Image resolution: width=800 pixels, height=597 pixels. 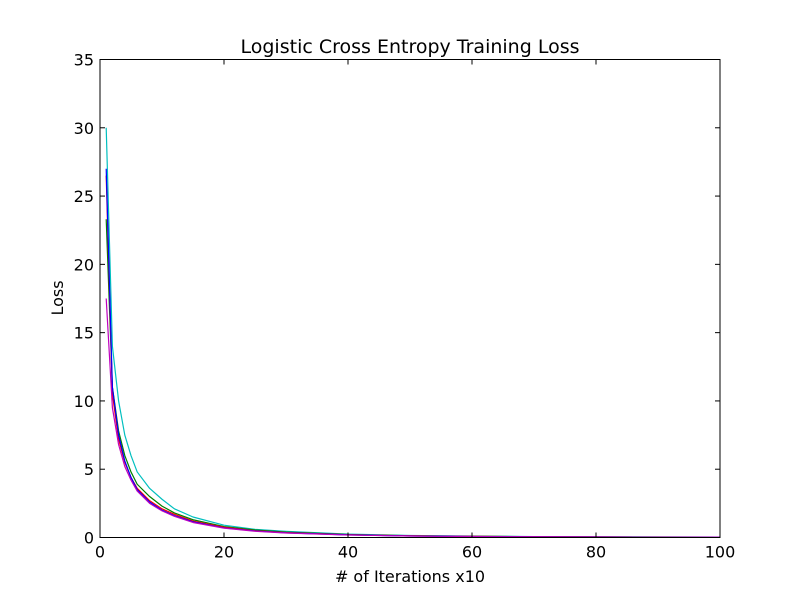 What do you see at coordinates (596, 552) in the screenshot?
I see `x-tick-label: 80` at bounding box center [596, 552].